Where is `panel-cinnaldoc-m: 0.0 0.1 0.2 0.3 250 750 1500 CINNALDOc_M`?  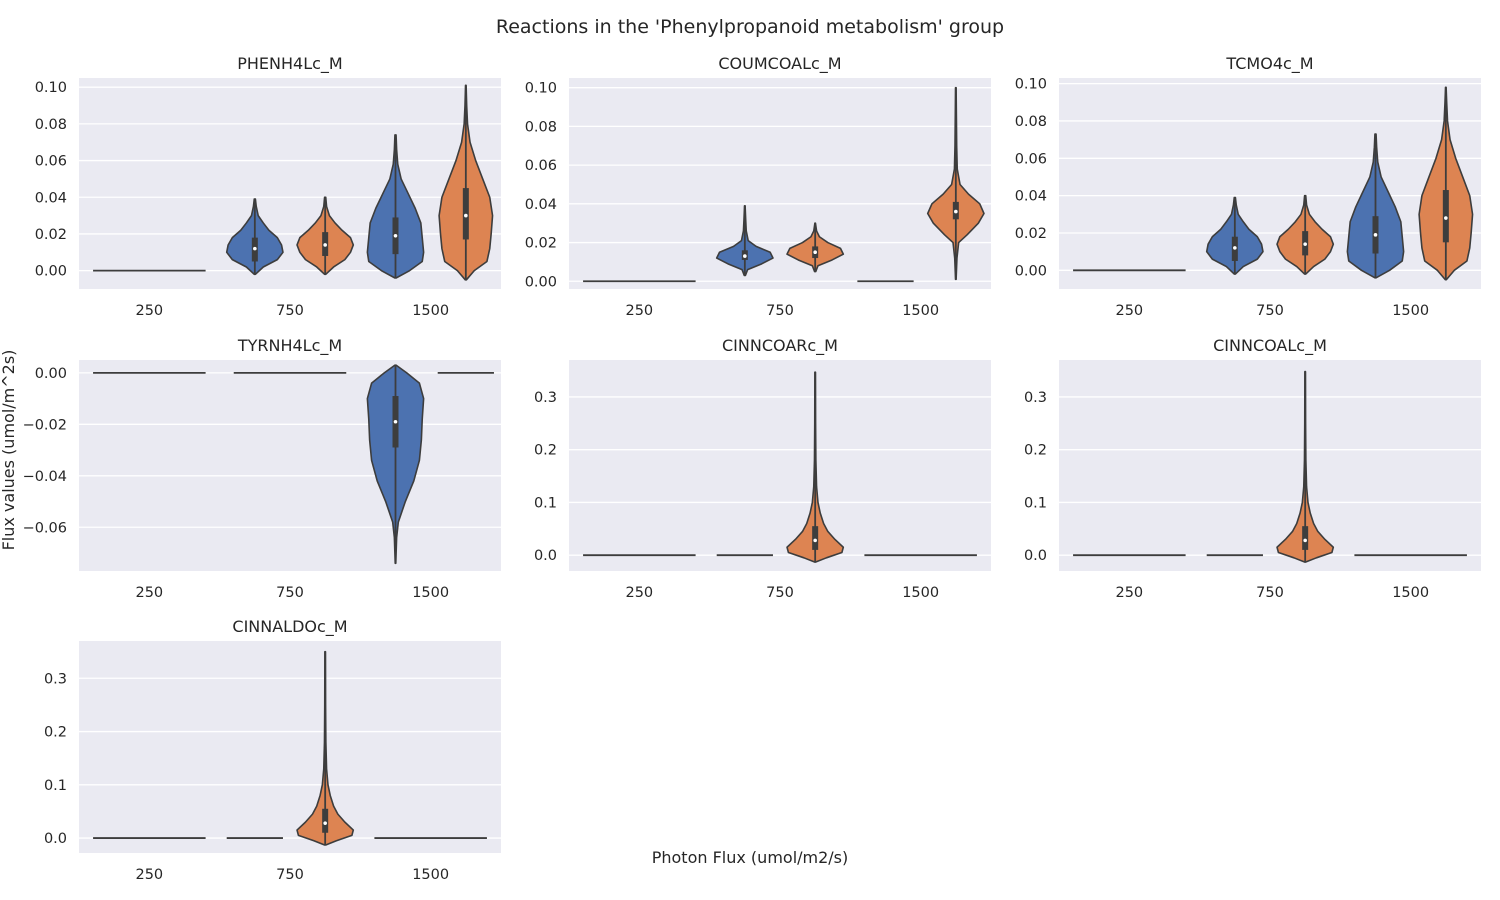
panel-cinnaldoc-m: 0.0 0.1 0.2 0.3 250 750 1500 CINNALDOc_M is located at coordinates (272, 750).